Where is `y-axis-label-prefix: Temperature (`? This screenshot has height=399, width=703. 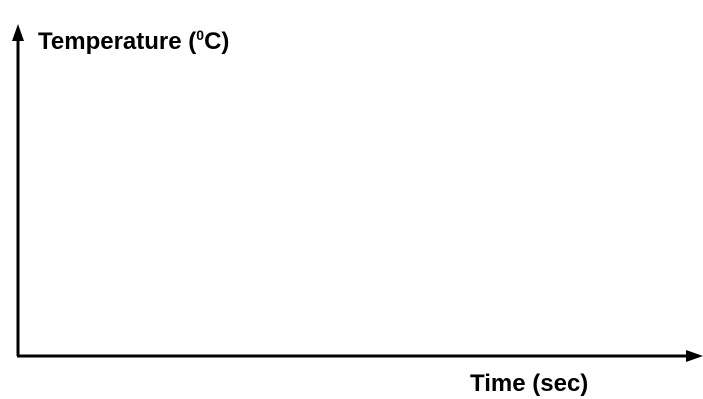
y-axis-label-prefix: Temperature ( is located at coordinates (117, 41).